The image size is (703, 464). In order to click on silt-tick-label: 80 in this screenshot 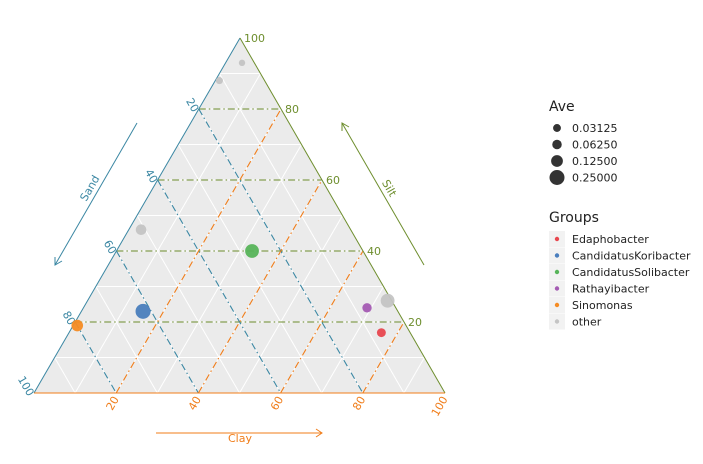, I will do `click(292, 109)`.